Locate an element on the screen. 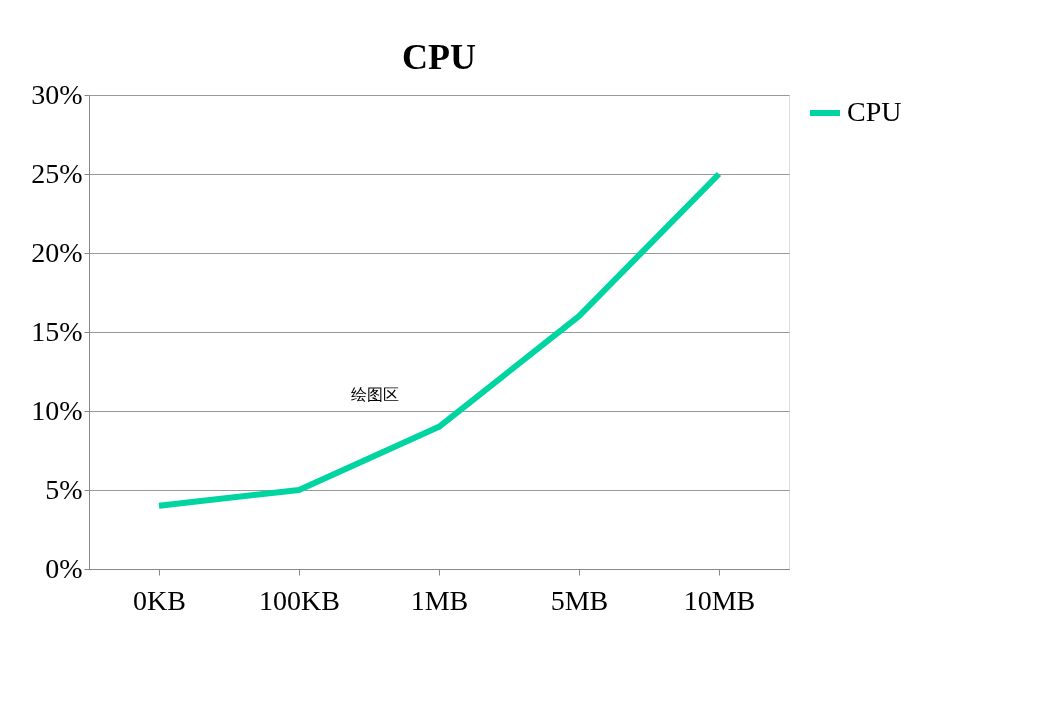  x-tick-label: 1MB is located at coordinates (439, 600).